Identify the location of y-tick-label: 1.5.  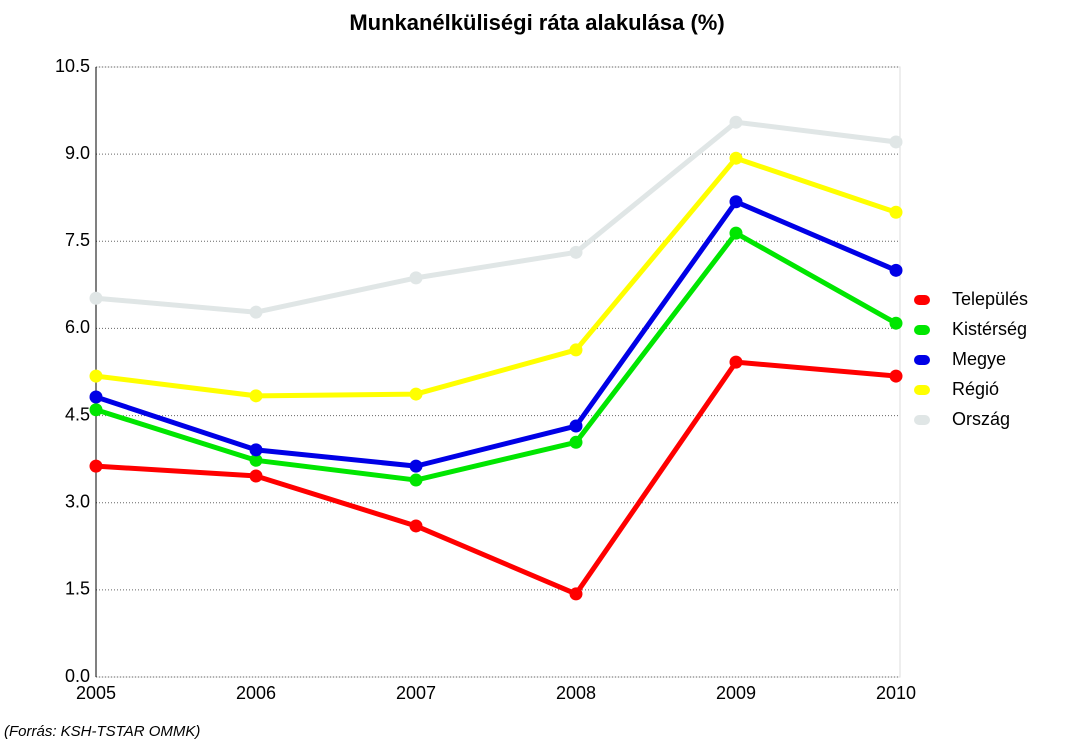
(77, 589).